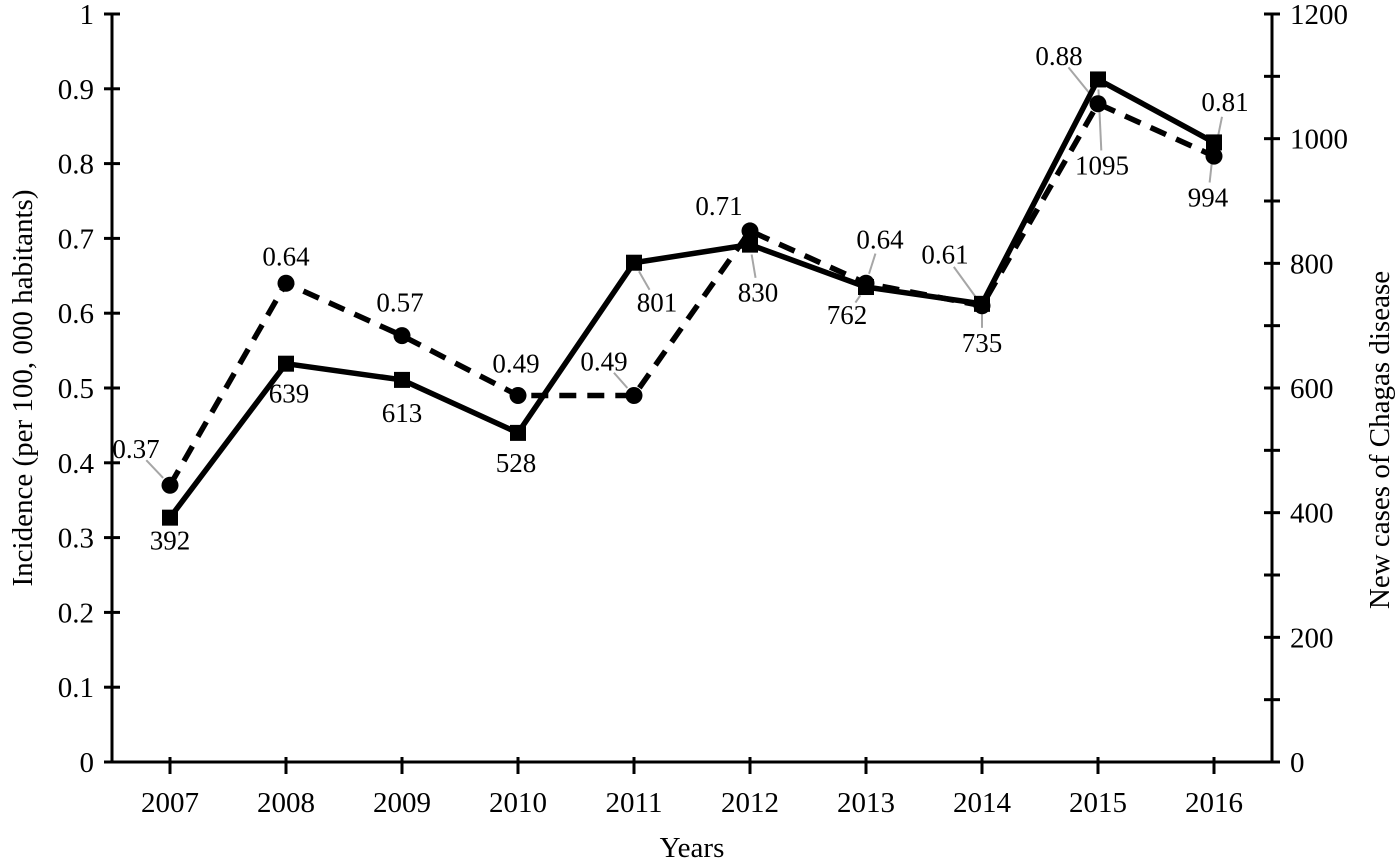 Image resolution: width=1400 pixels, height=867 pixels. I want to click on incidence-value-label: 0.57, so click(399, 303).